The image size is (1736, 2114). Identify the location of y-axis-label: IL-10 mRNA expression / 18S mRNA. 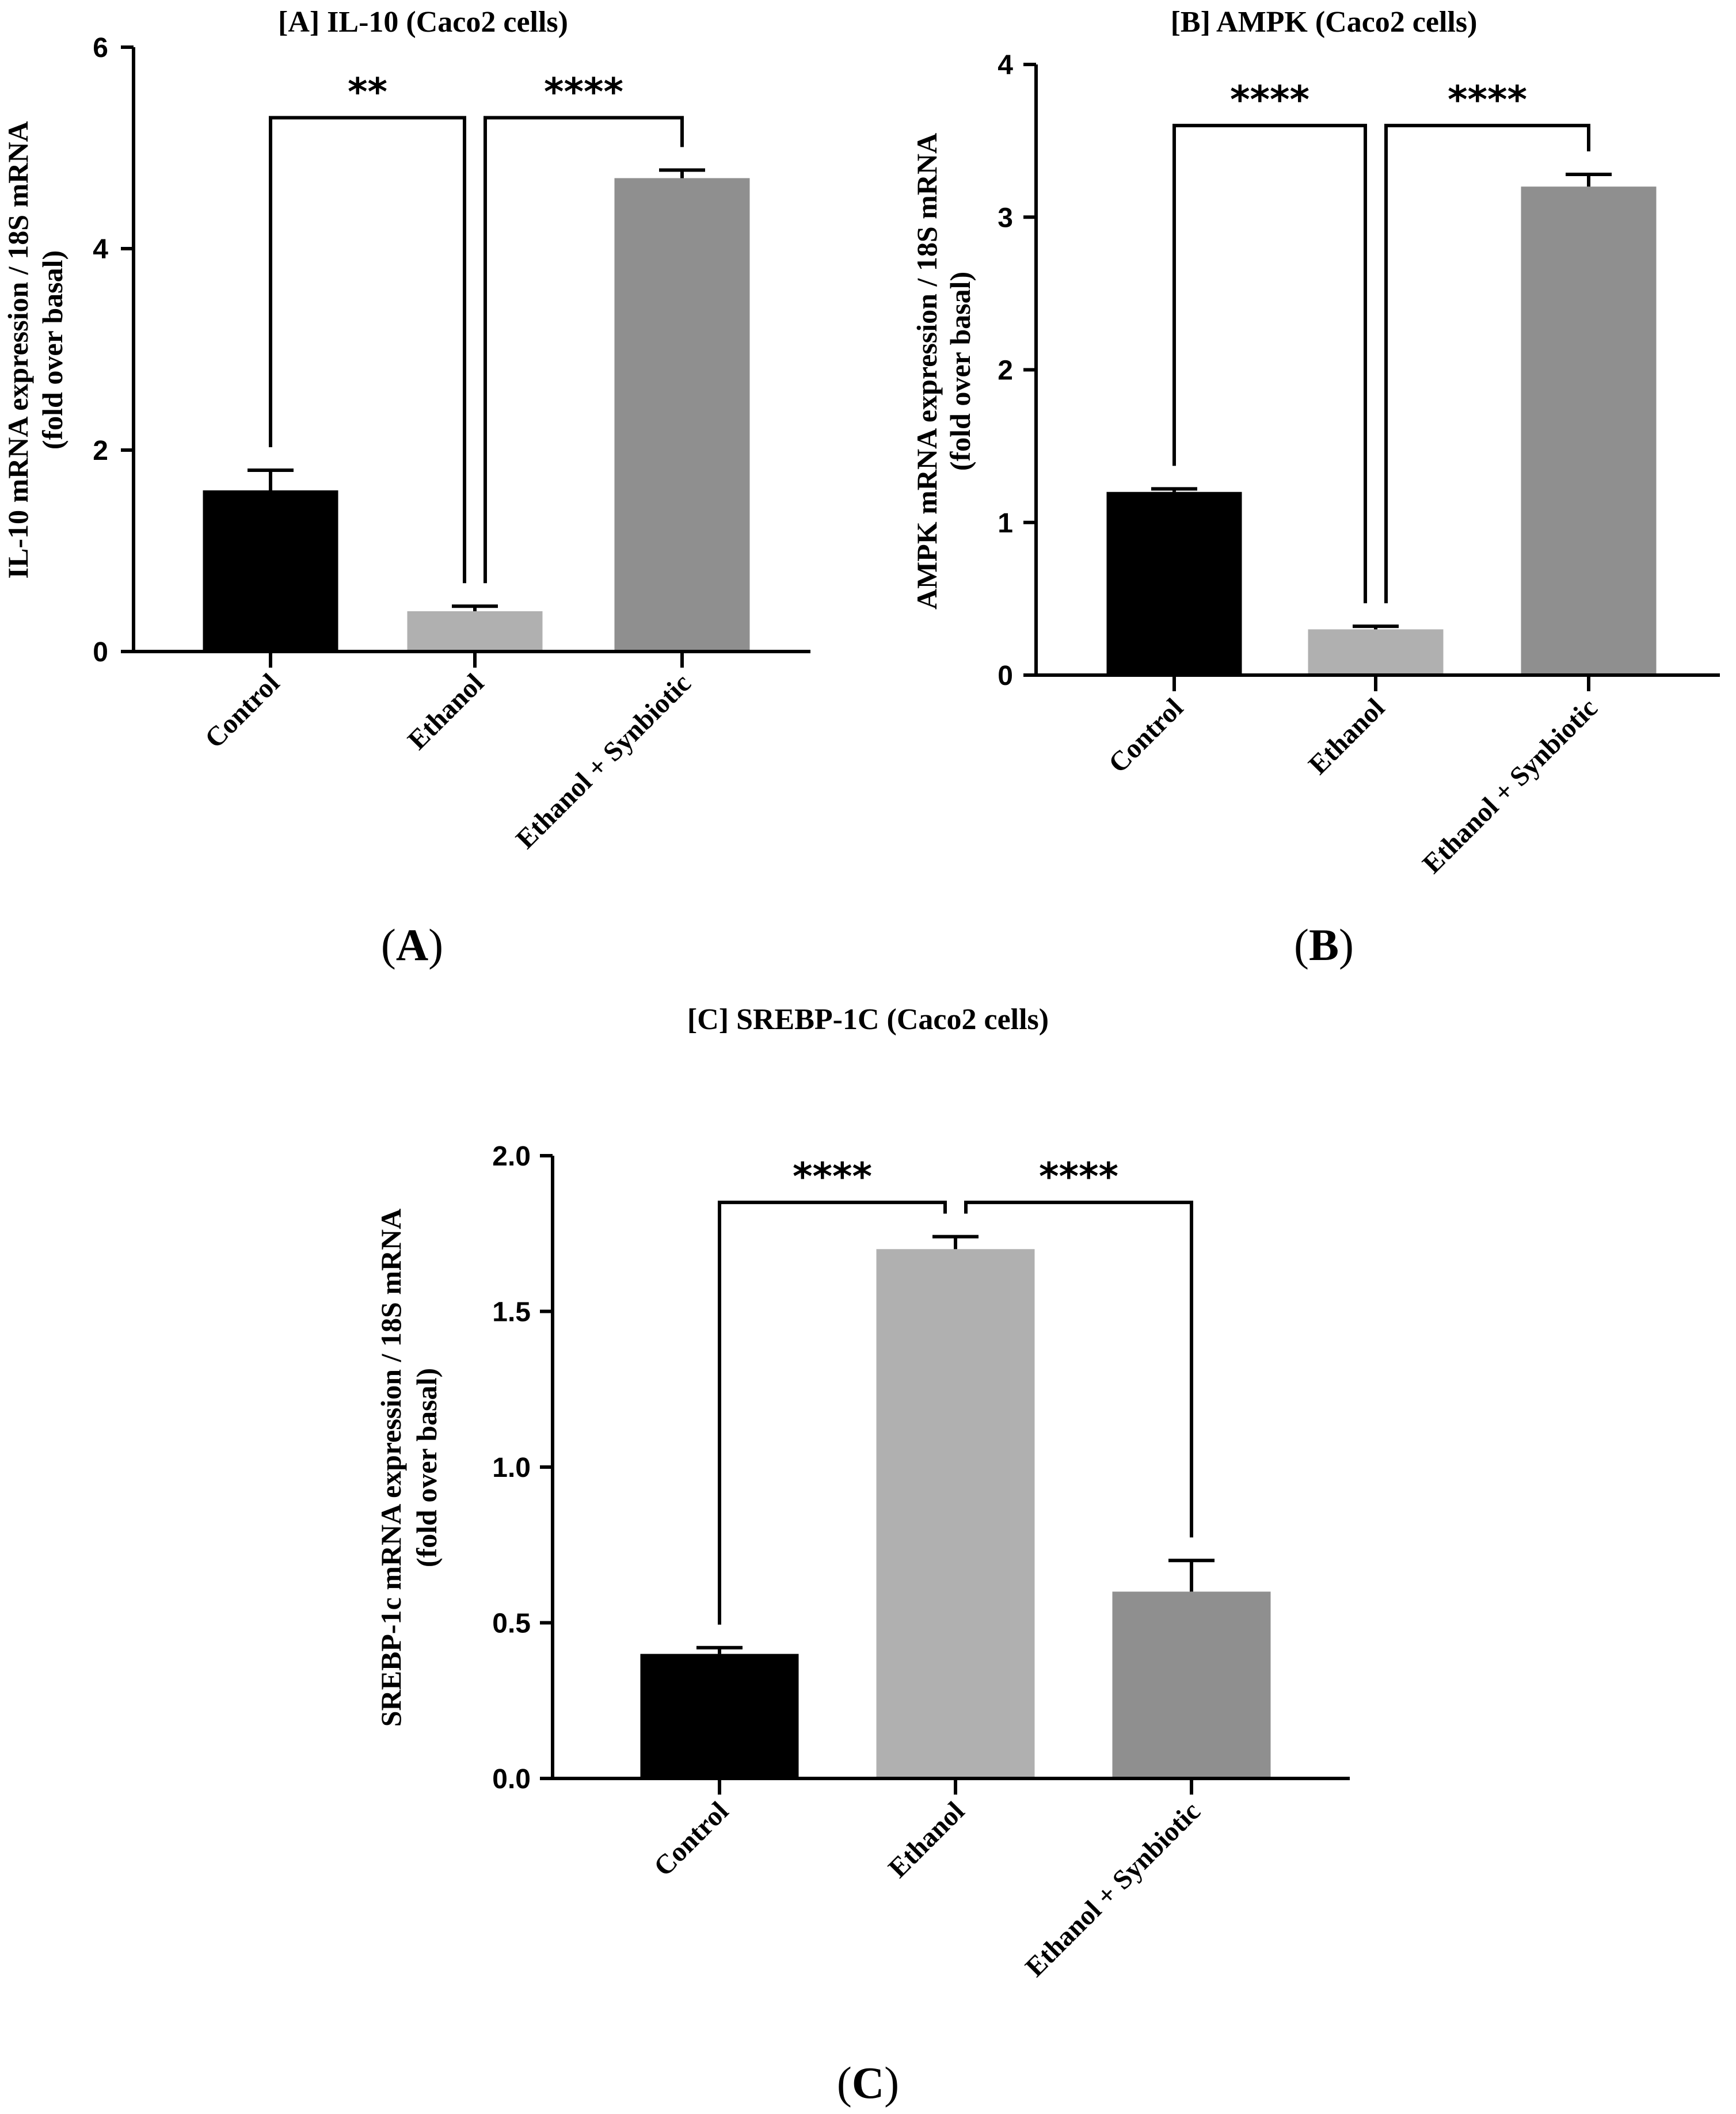
(18, 350).